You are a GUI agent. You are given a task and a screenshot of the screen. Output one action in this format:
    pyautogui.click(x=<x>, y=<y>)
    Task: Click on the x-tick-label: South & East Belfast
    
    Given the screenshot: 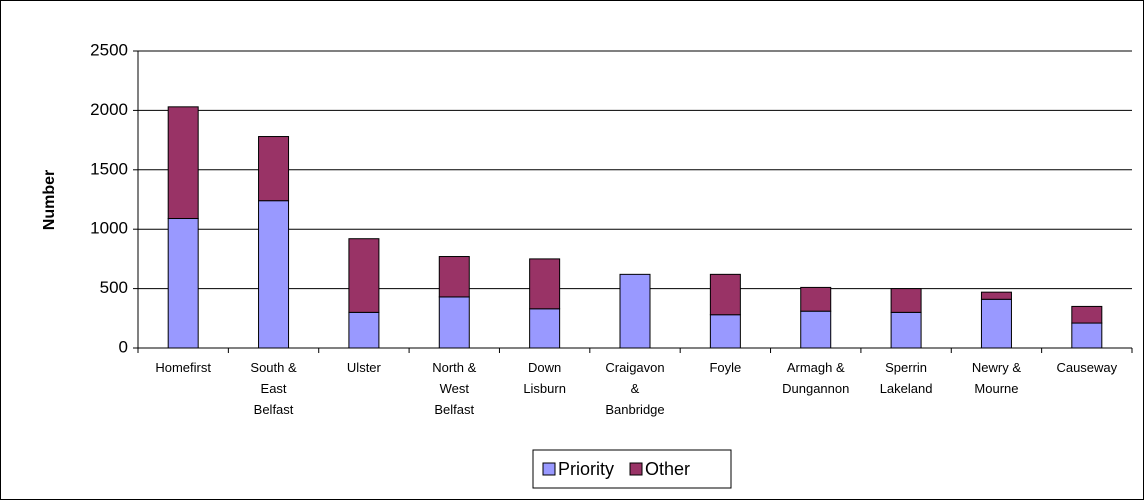 What is the action you would take?
    pyautogui.click(x=273, y=388)
    